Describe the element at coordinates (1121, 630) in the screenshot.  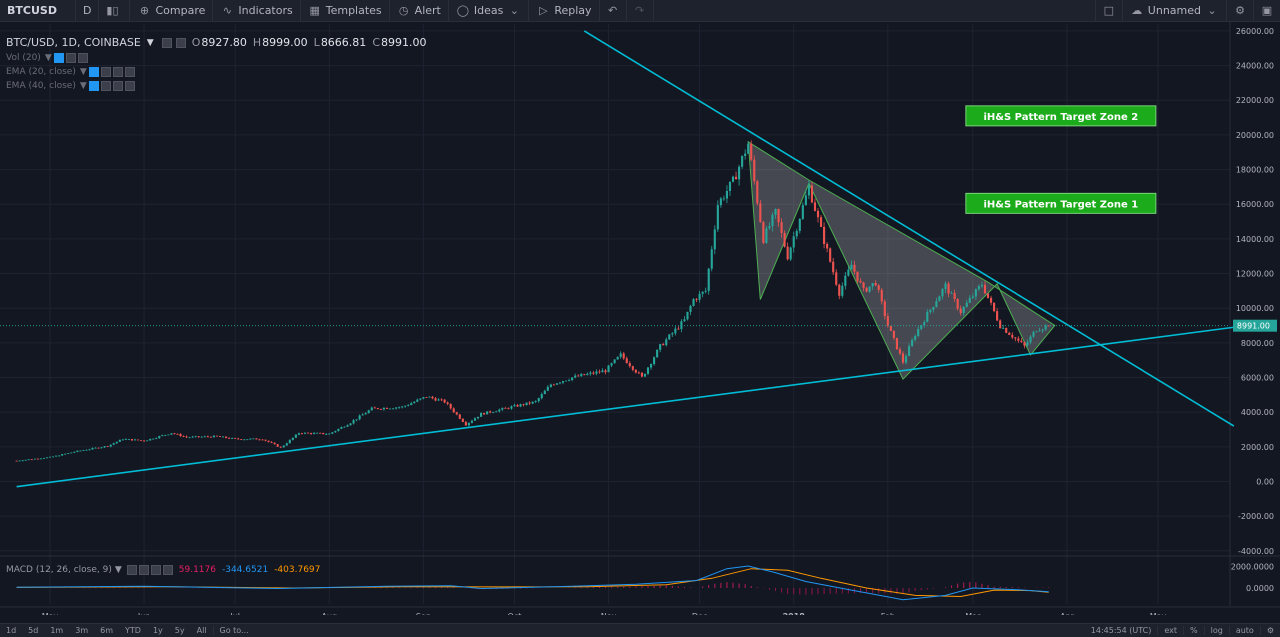
I see `clock-time: 14:45:54 (UTC)` at that location.